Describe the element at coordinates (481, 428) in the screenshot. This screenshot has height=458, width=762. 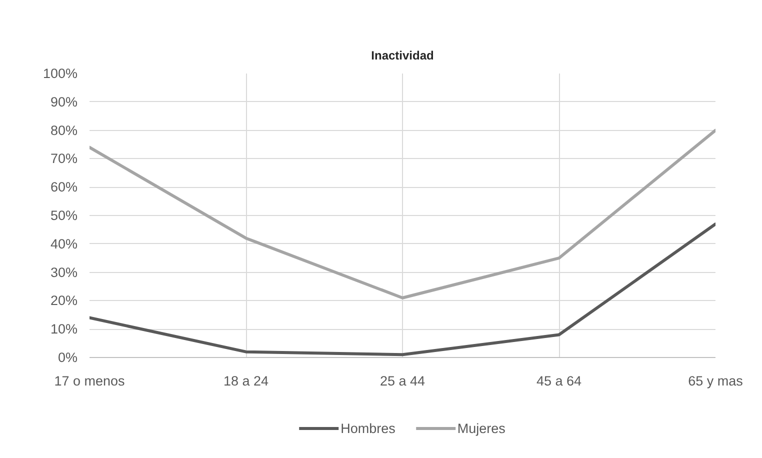
I see `legend-label: Mujeres` at that location.